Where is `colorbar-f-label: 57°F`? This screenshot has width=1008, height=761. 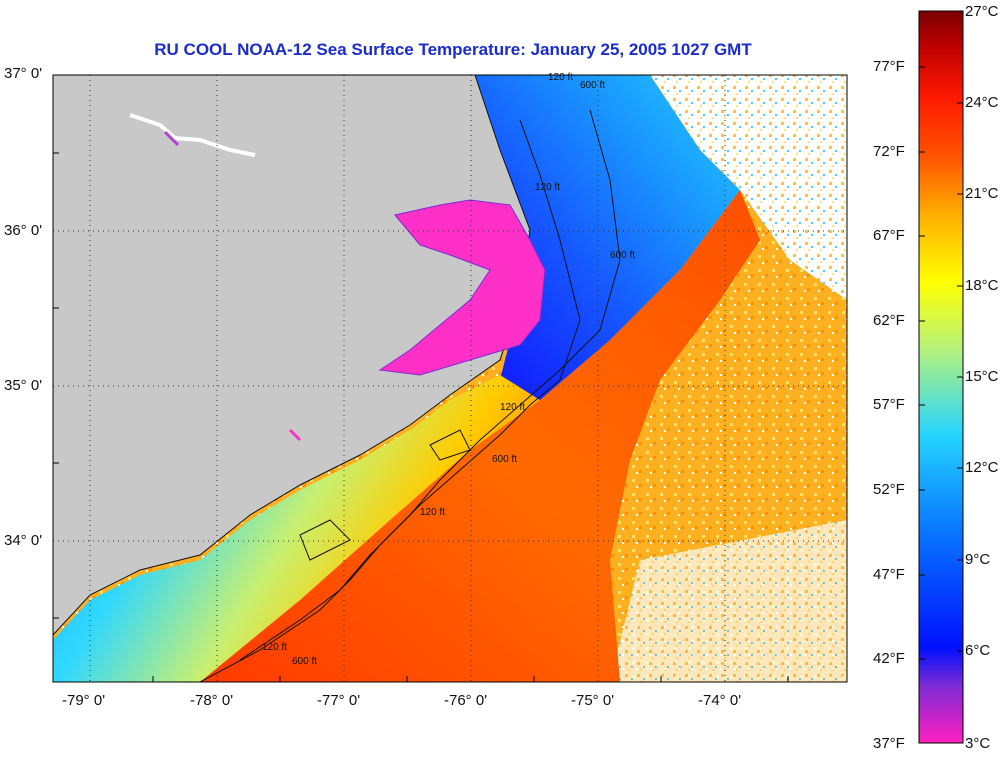
colorbar-f-label: 57°F is located at coordinates (889, 404).